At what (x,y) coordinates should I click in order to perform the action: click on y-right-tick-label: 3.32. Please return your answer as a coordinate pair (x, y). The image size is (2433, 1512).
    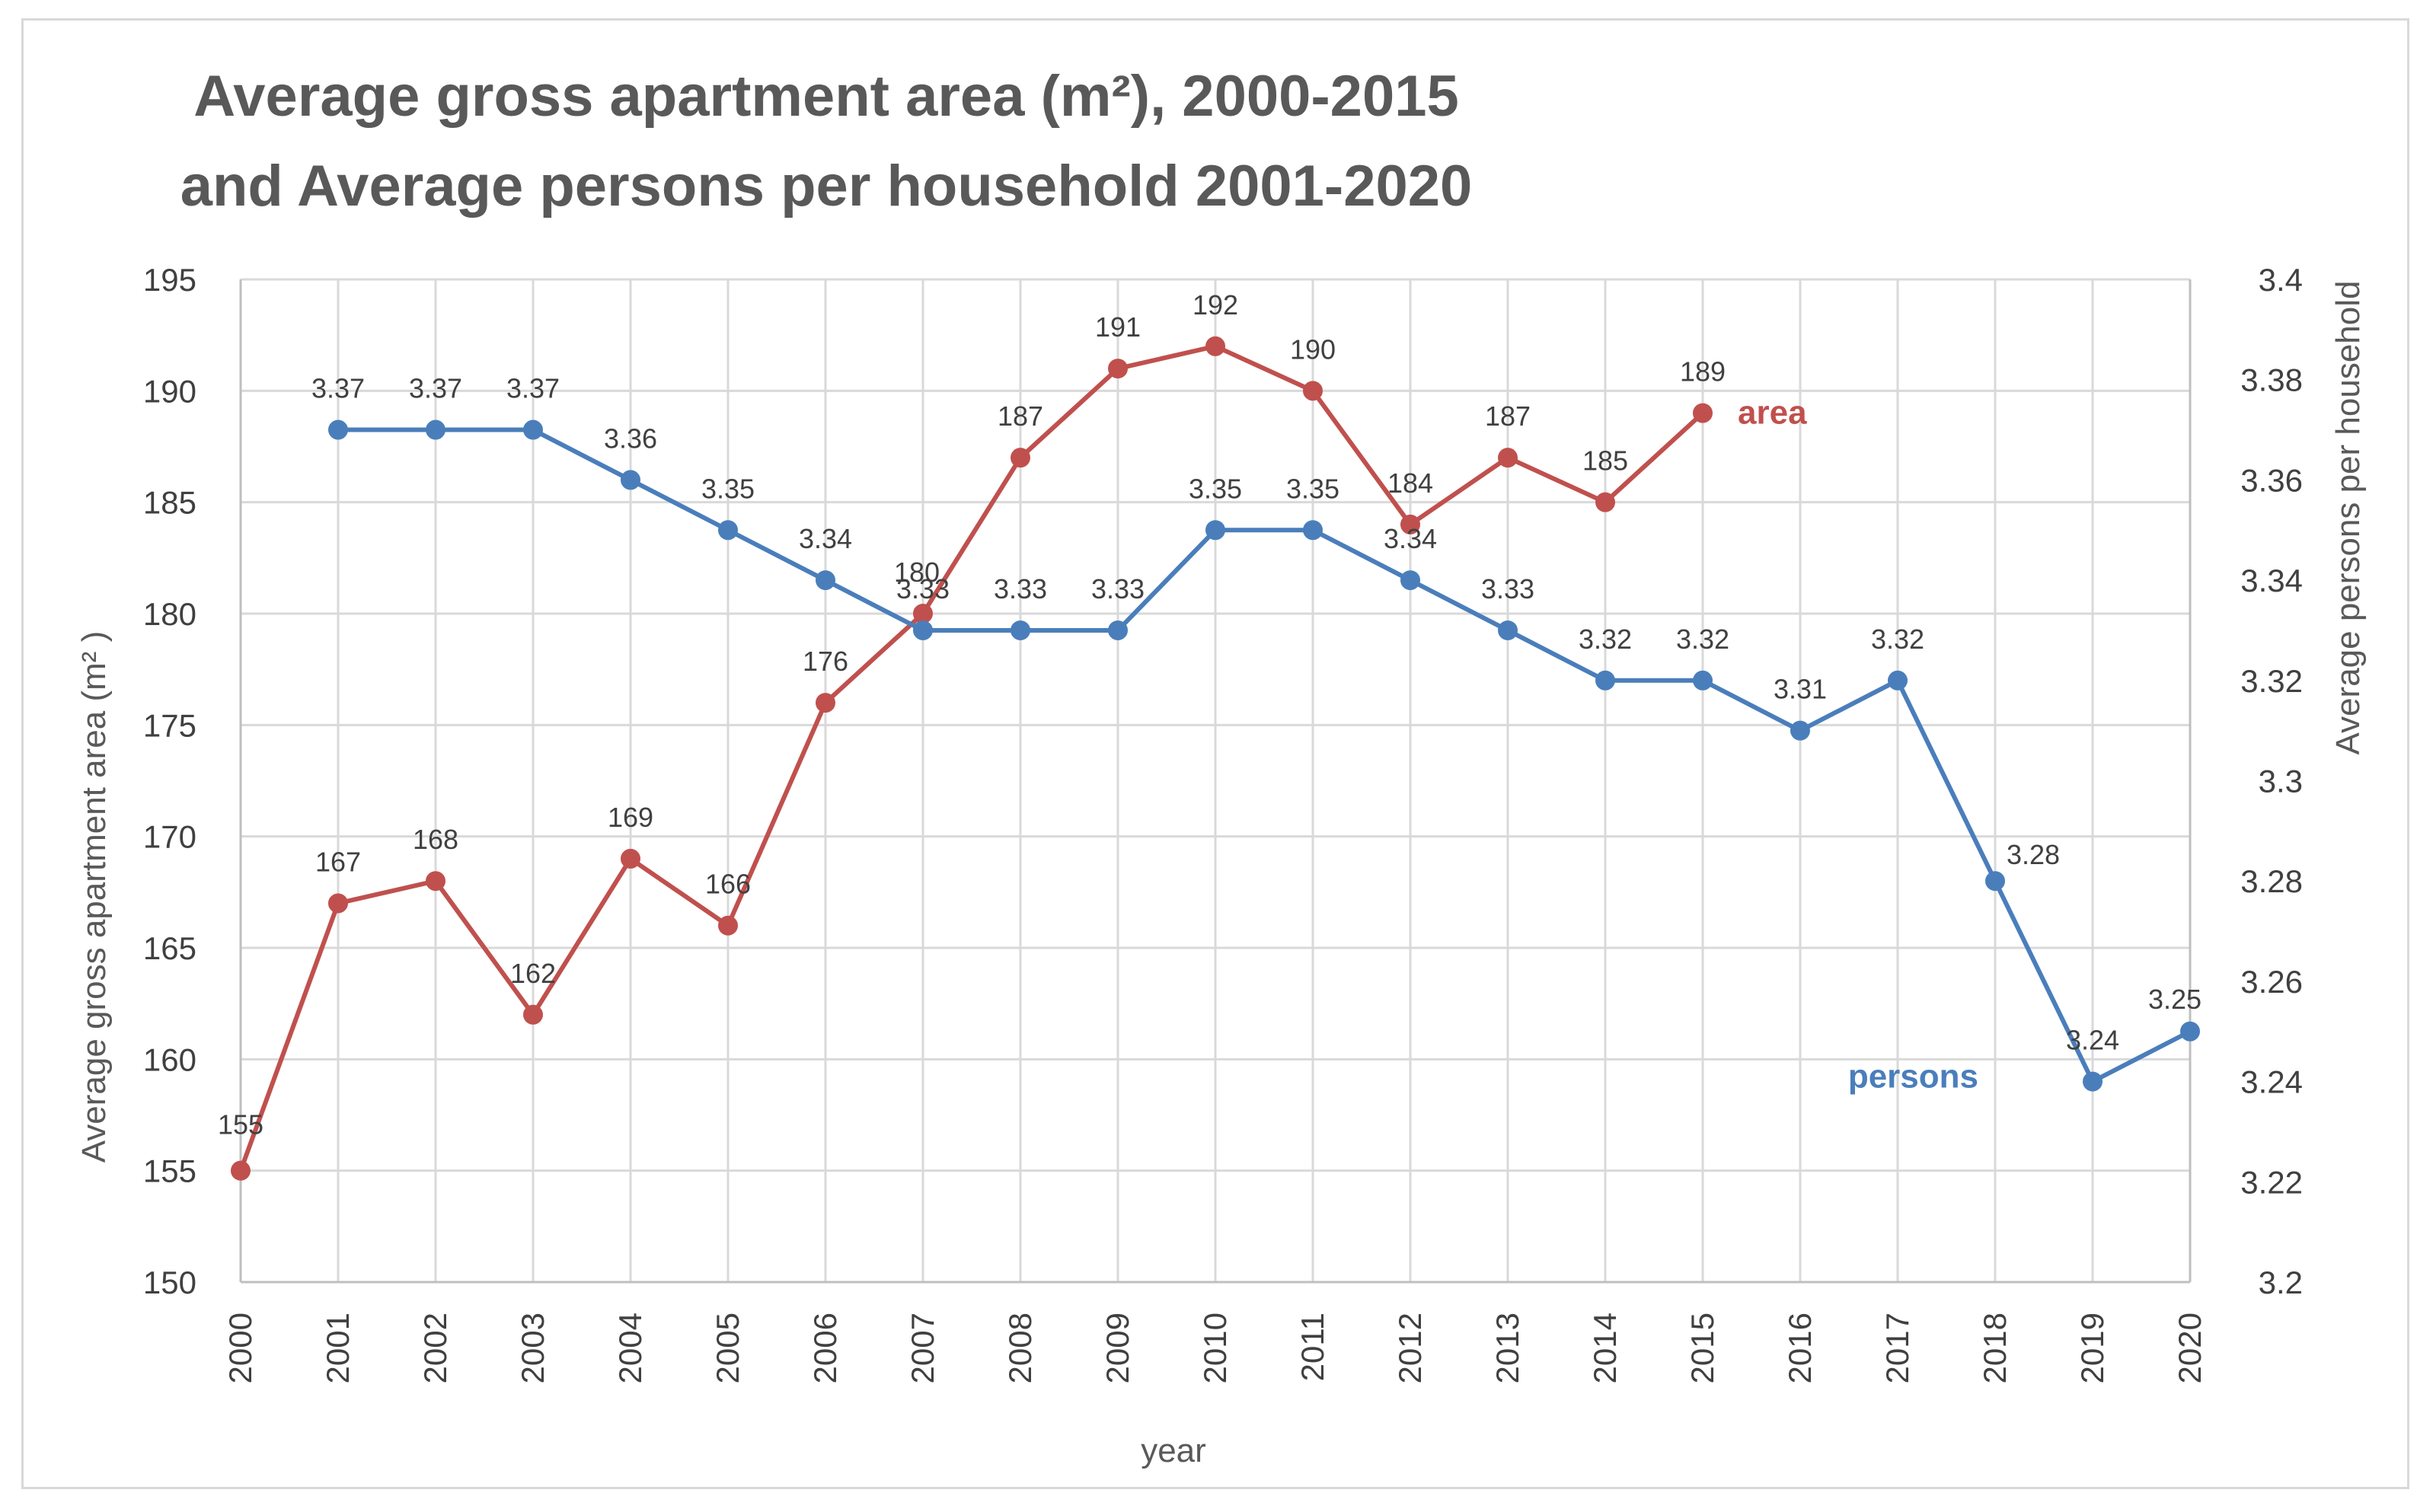
    Looking at the image, I should click on (2272, 681).